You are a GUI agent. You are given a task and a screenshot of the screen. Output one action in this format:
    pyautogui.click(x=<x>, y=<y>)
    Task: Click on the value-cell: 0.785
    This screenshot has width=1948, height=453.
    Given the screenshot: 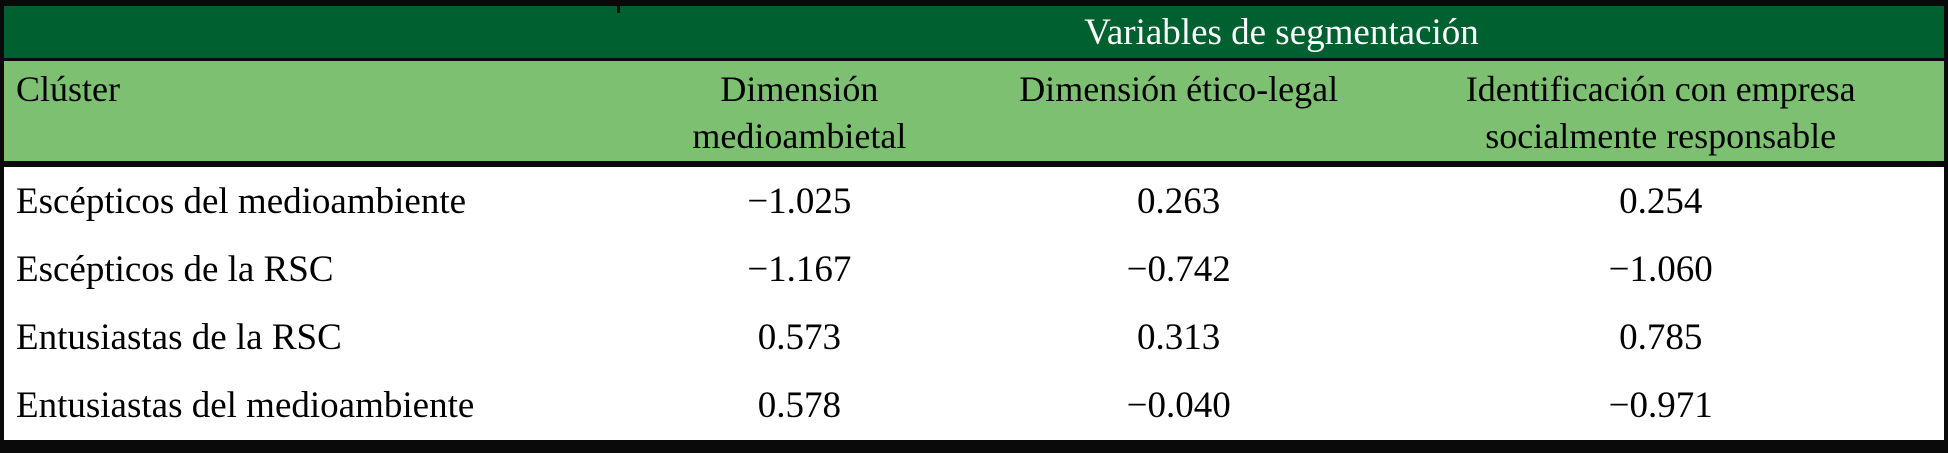 What is the action you would take?
    pyautogui.click(x=1661, y=338)
    